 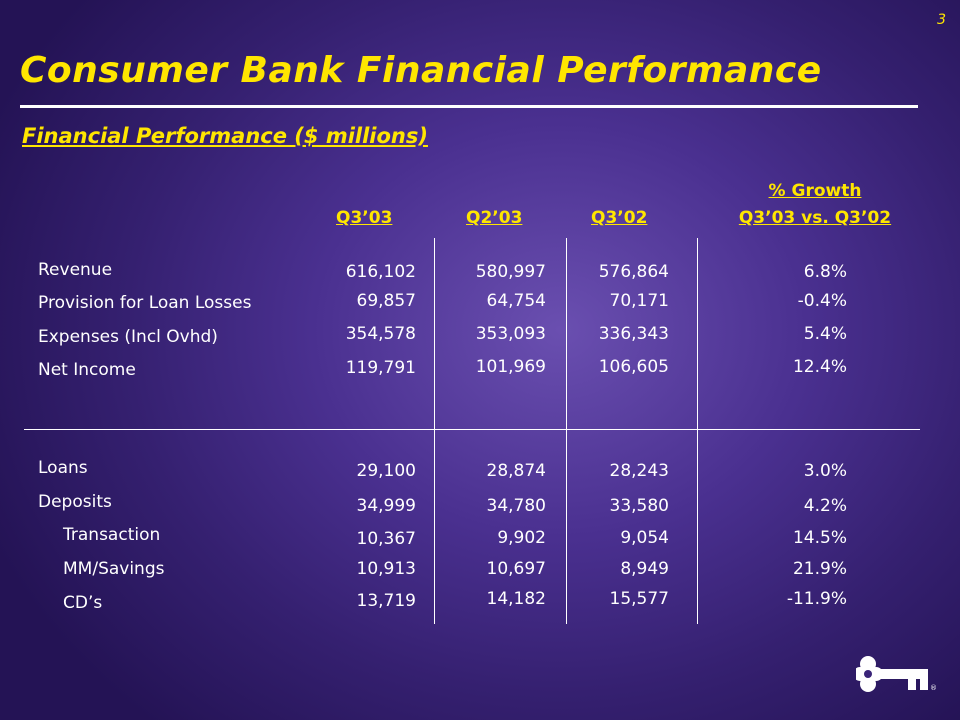 What do you see at coordinates (639, 471) in the screenshot?
I see `cell-q3-02: 28,243` at bounding box center [639, 471].